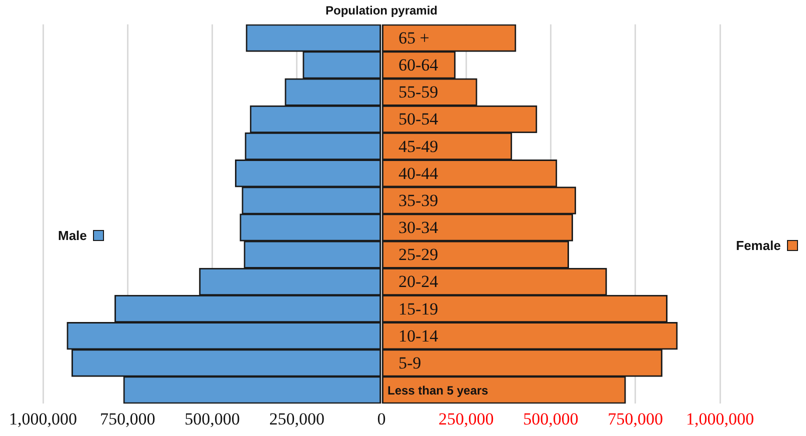  I want to click on legend-label: Female, so click(758, 245).